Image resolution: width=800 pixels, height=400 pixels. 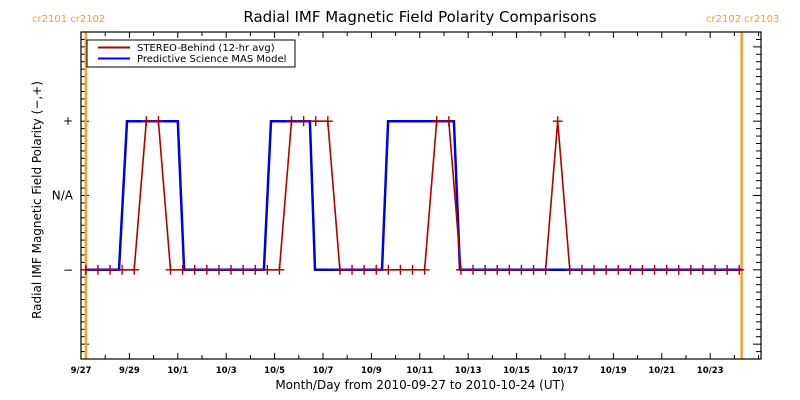 I want to click on x-tick-label: 10/1, so click(x=177, y=371).